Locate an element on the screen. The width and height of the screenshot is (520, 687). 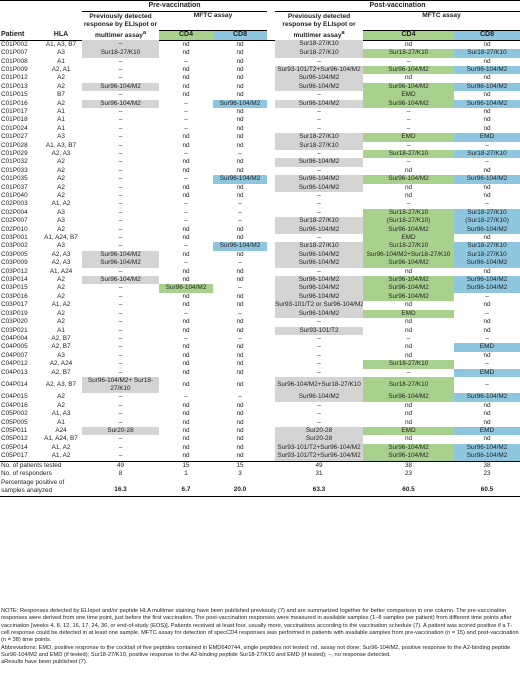
post-cd8-cell: Sur18-27/K10 is located at coordinates (487, 213).